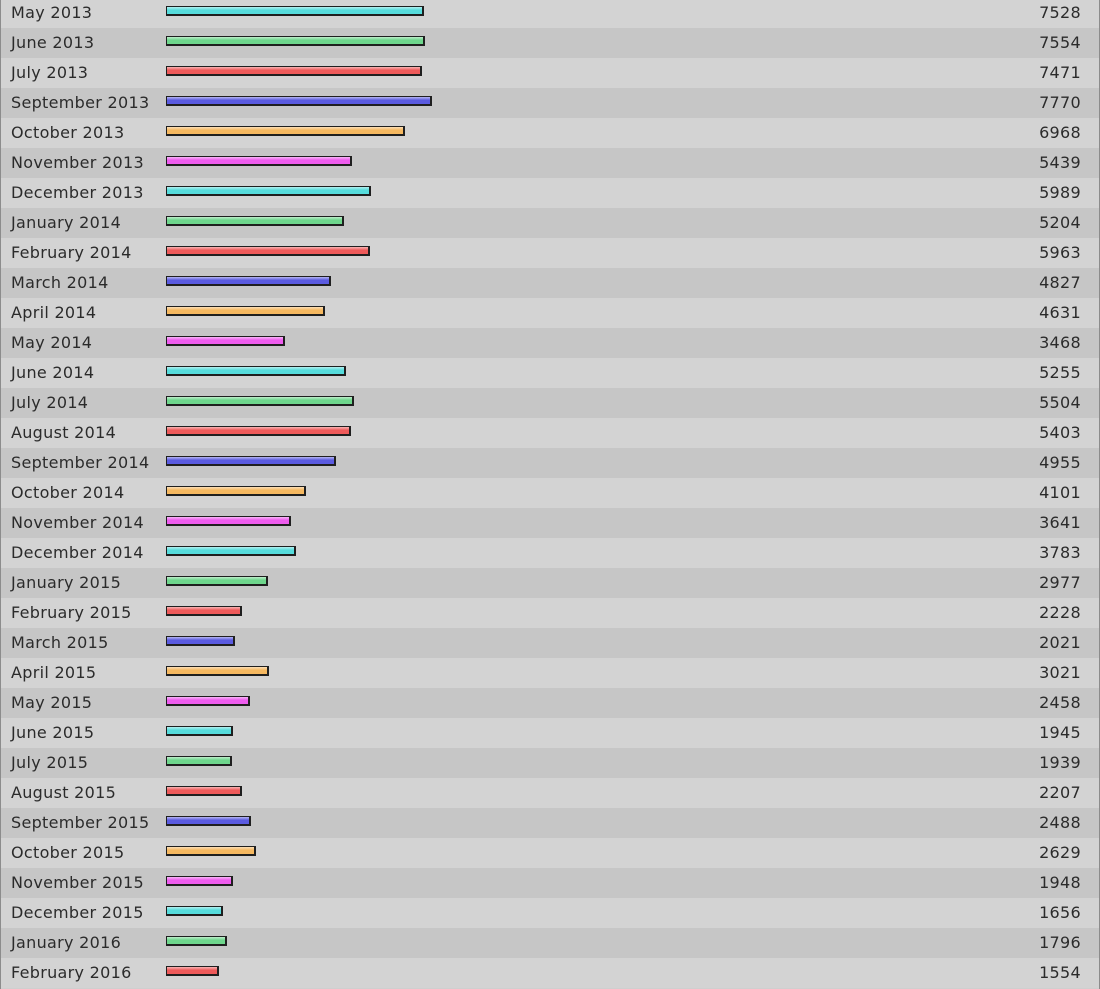 The image size is (1100, 989). What do you see at coordinates (1060, 642) in the screenshot?
I see `value-label: 2021` at bounding box center [1060, 642].